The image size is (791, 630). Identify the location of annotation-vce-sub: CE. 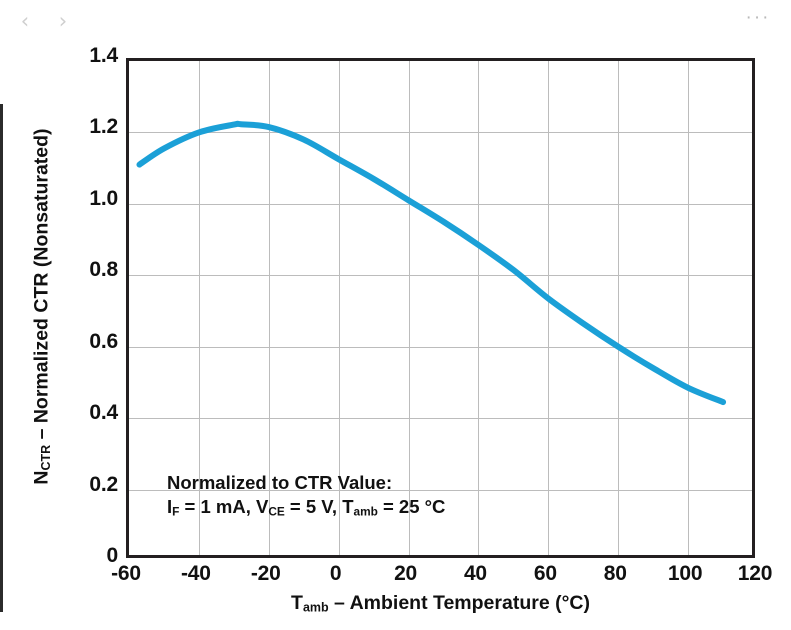
(276, 512).